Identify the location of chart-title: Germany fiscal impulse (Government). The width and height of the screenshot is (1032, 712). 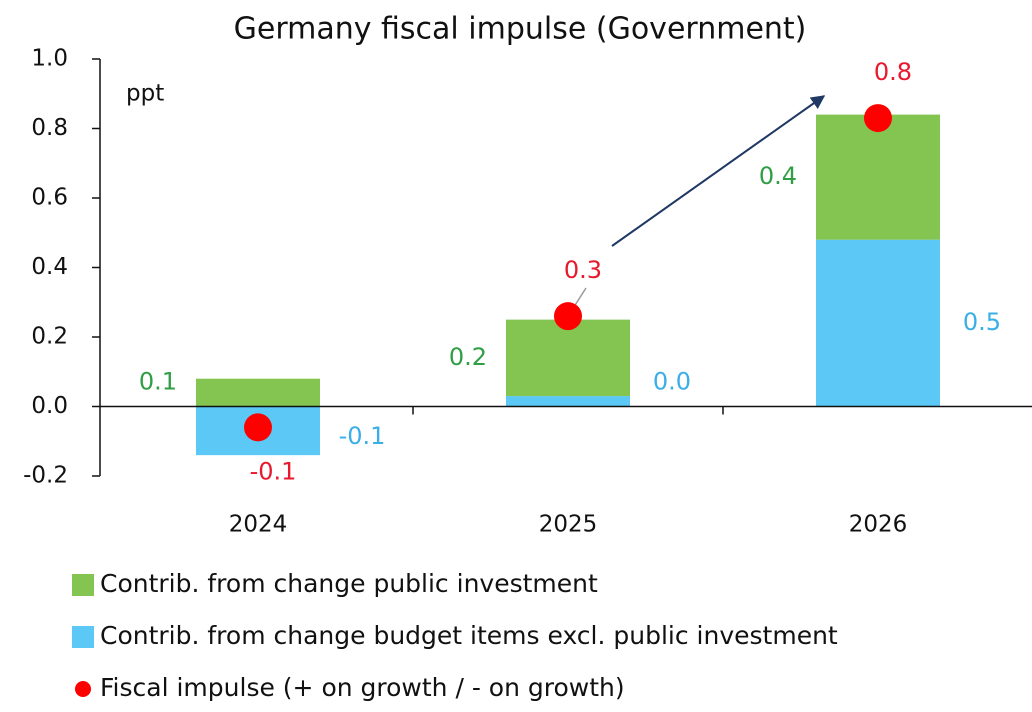
(520, 29).